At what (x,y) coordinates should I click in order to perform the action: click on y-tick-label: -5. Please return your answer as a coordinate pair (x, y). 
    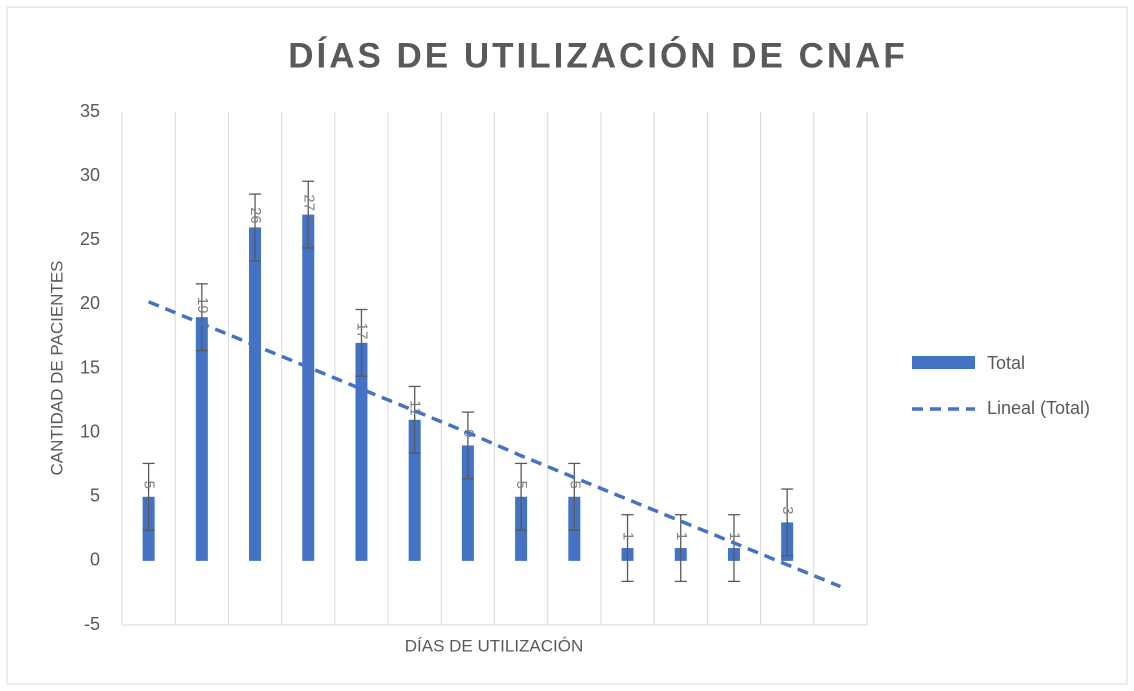
    Looking at the image, I should click on (92, 624).